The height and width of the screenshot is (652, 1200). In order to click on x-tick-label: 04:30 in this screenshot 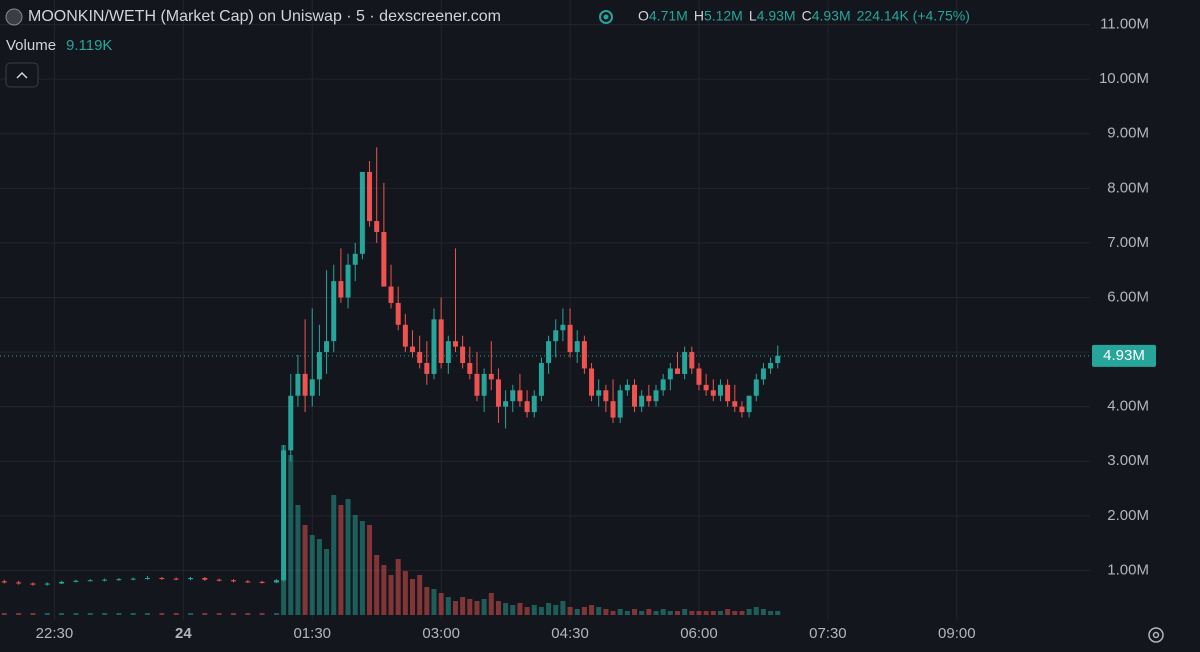, I will do `click(570, 633)`.